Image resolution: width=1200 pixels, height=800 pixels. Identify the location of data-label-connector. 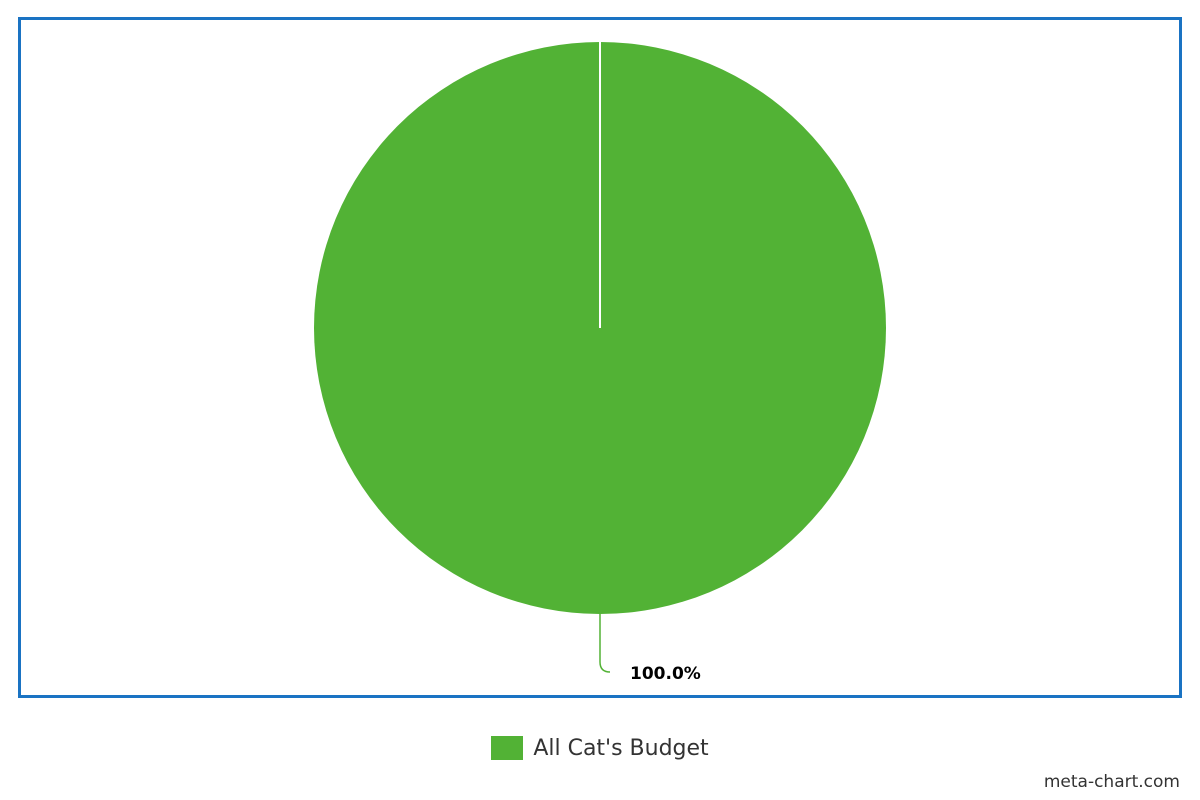
(605, 643).